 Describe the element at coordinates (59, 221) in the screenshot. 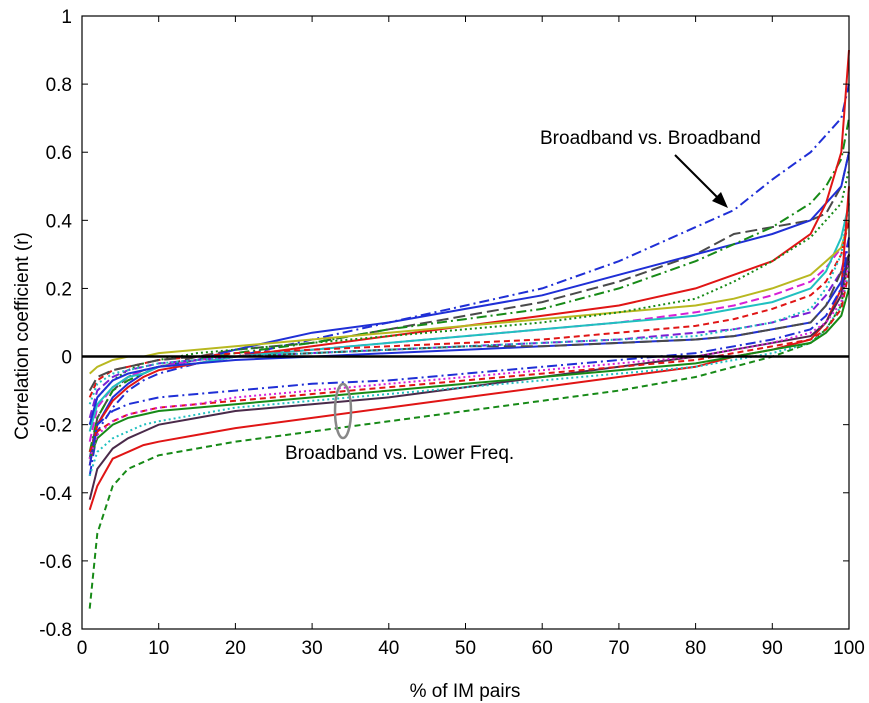

I see `y-tick-label: 0.4` at that location.